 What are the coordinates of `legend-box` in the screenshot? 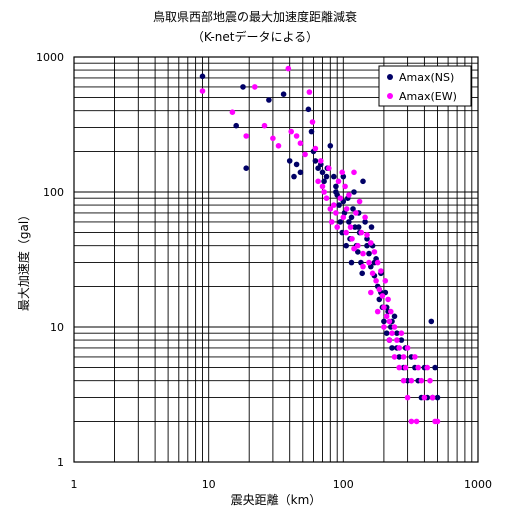 It's located at (425, 86).